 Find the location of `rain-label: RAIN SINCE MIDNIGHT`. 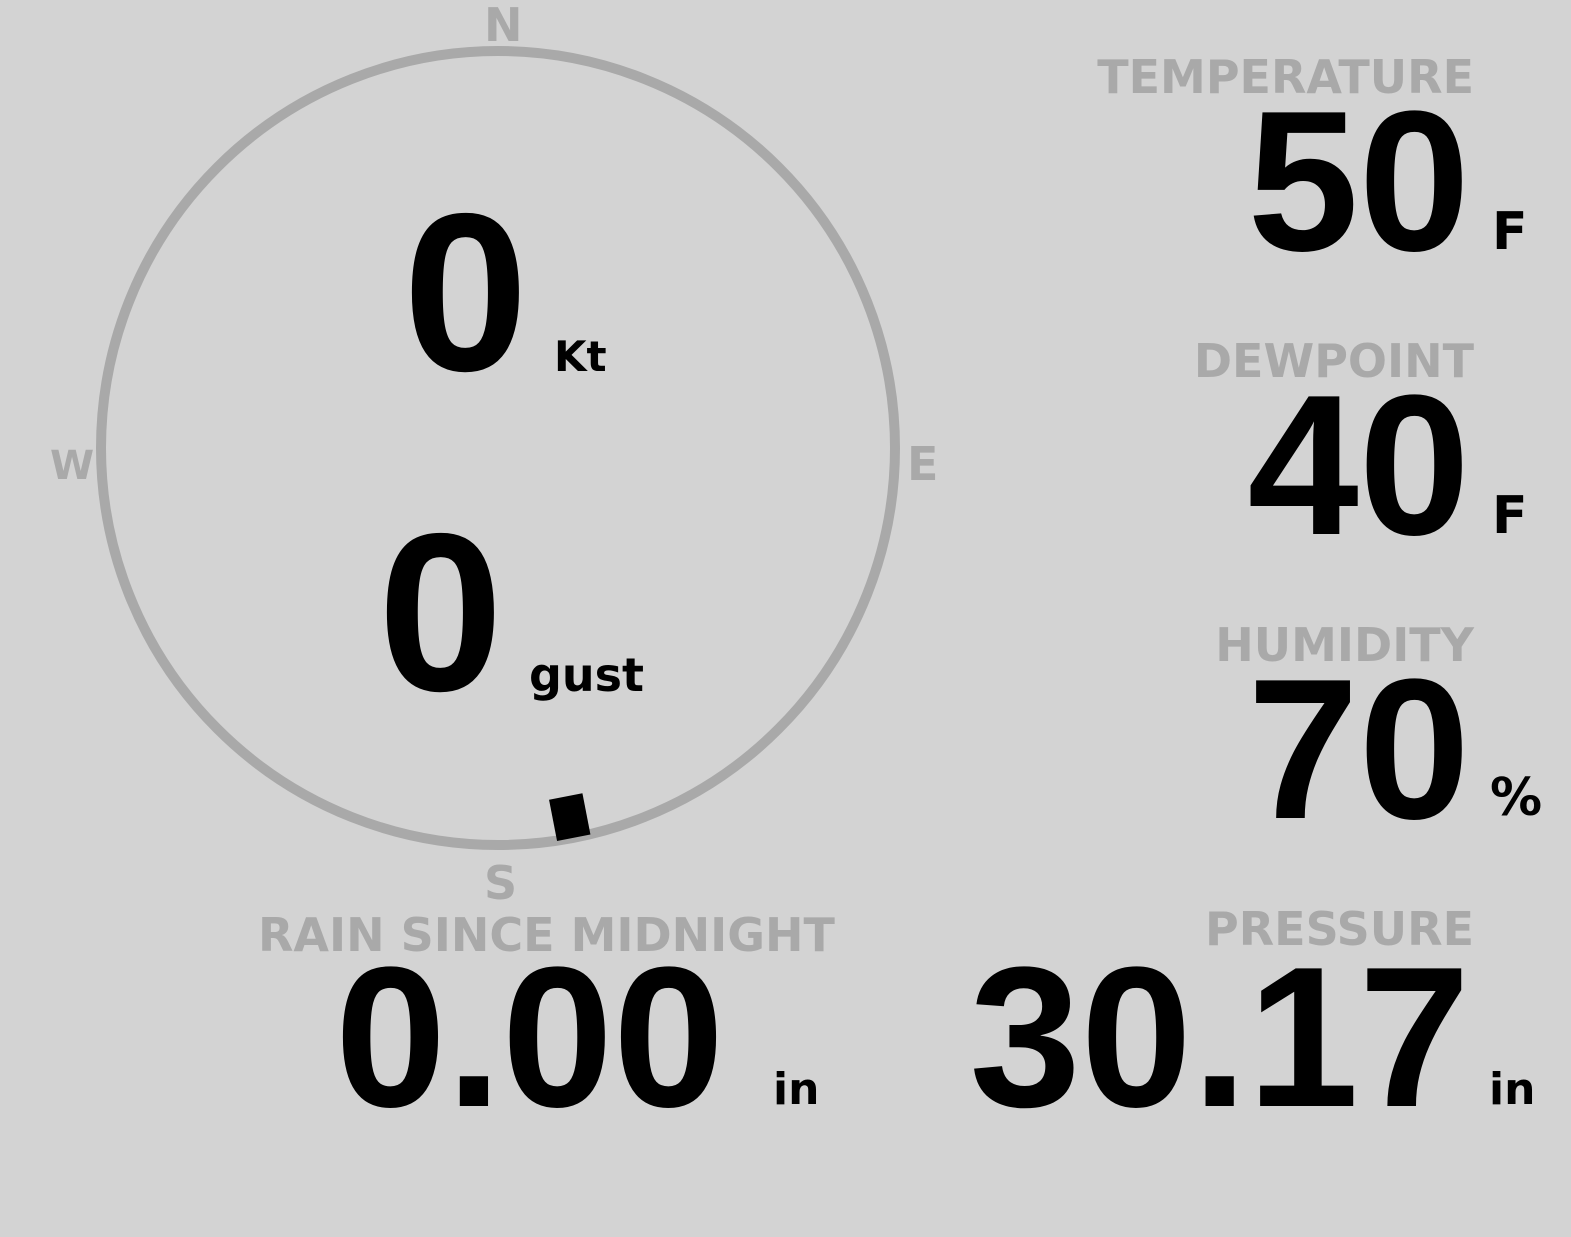

rain-label: RAIN SINCE MIDNIGHT is located at coordinates (546, 935).